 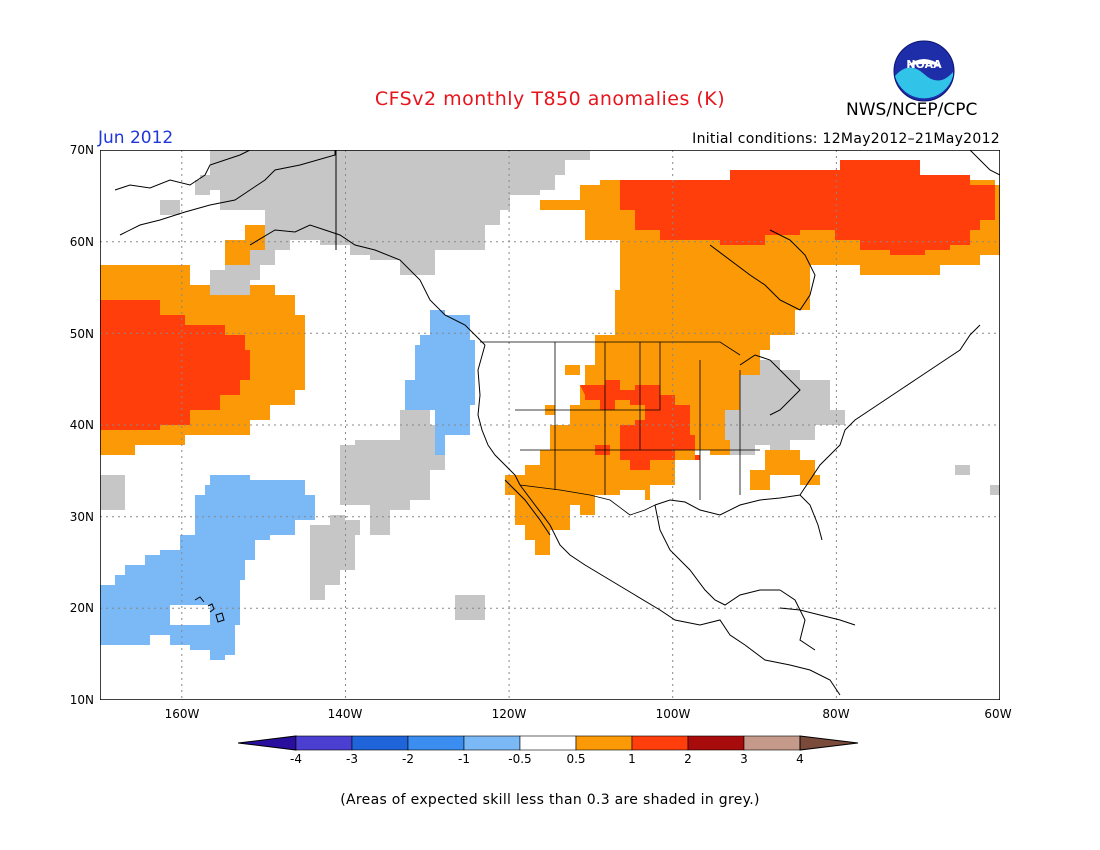 What do you see at coordinates (408, 759) in the screenshot?
I see `colorbar-label: -2` at bounding box center [408, 759].